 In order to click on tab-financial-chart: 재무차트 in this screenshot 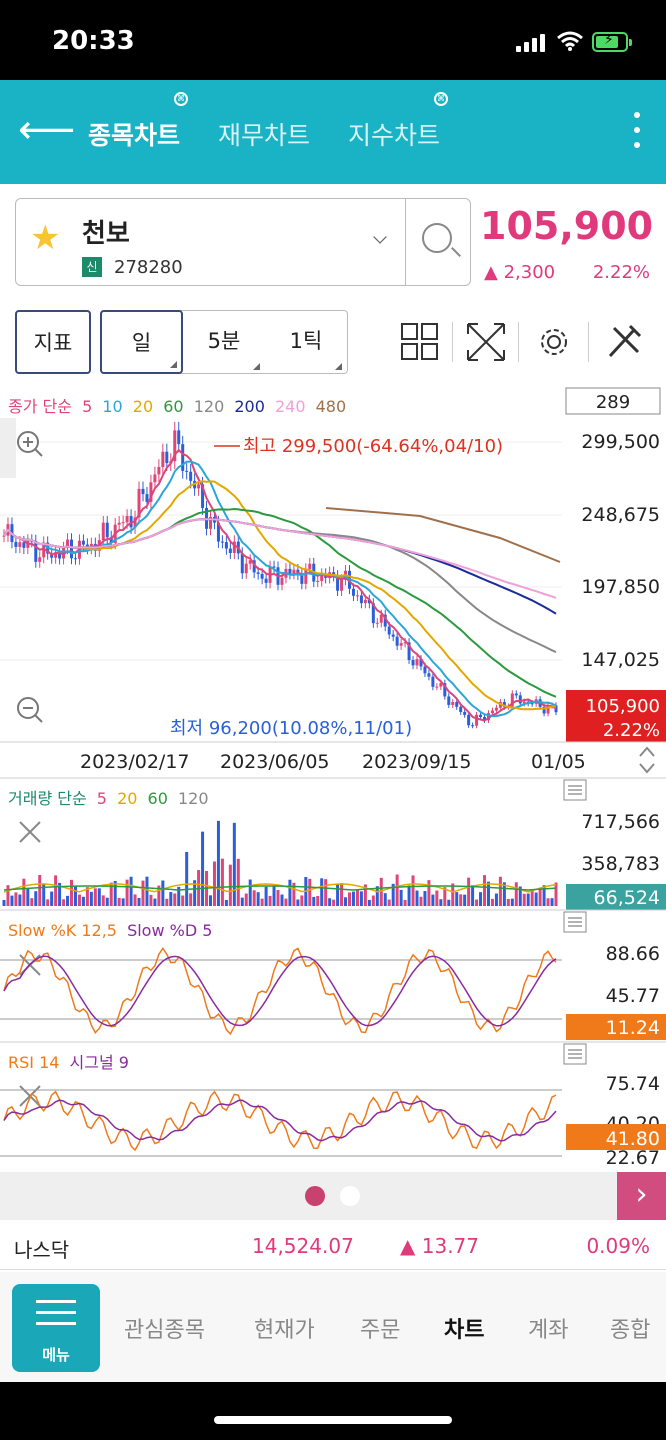, I will do `click(264, 135)`.